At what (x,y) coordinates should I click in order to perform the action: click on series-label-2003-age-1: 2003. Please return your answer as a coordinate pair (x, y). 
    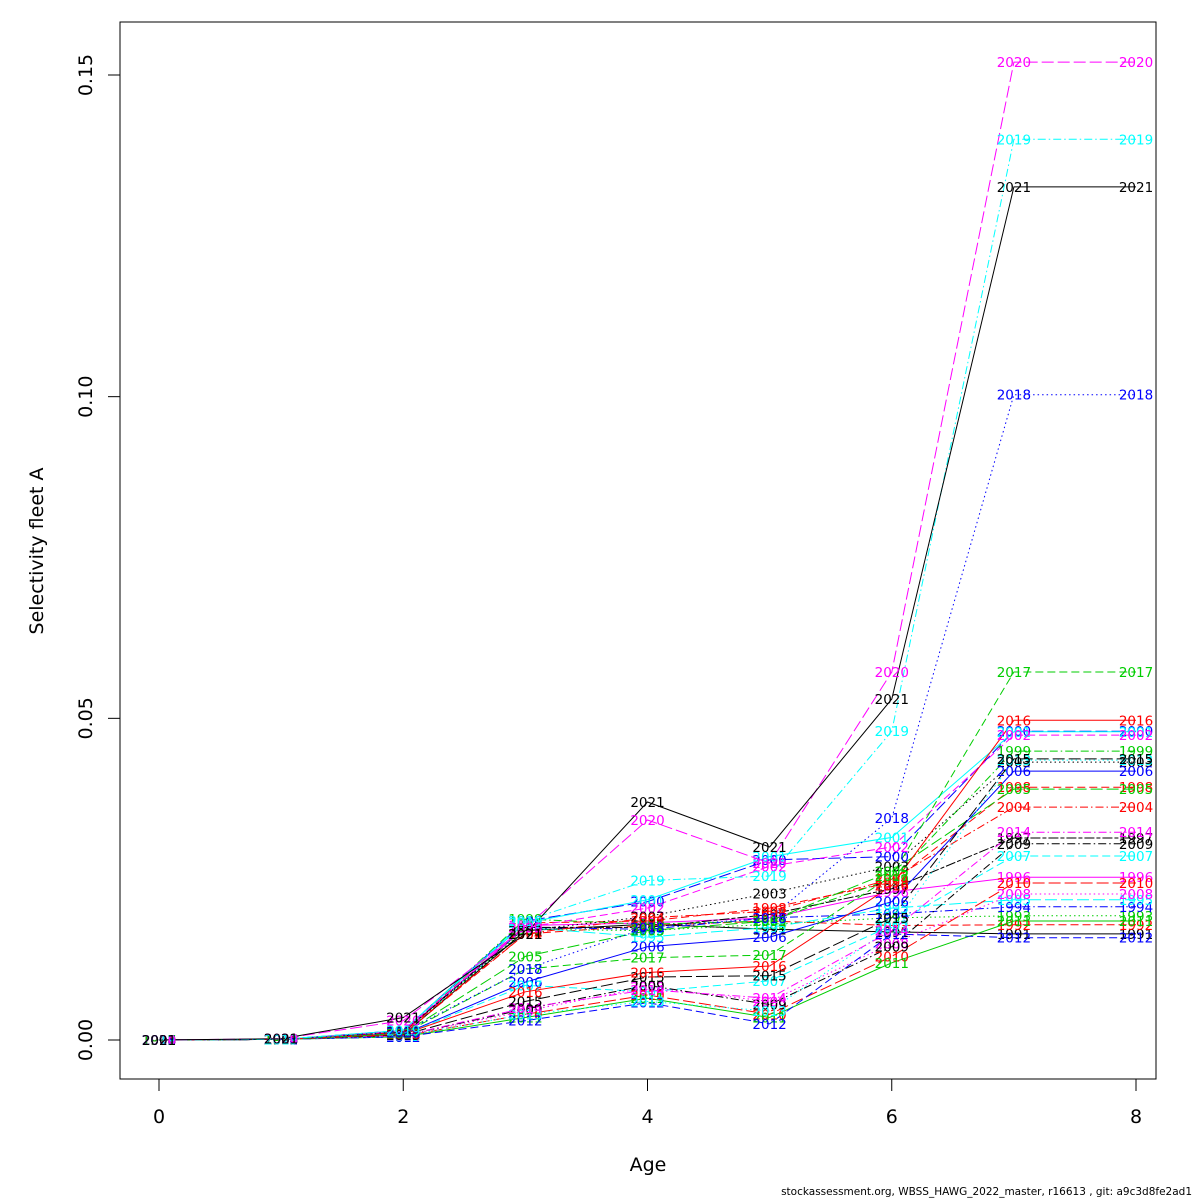
    Looking at the image, I should click on (281, 1040).